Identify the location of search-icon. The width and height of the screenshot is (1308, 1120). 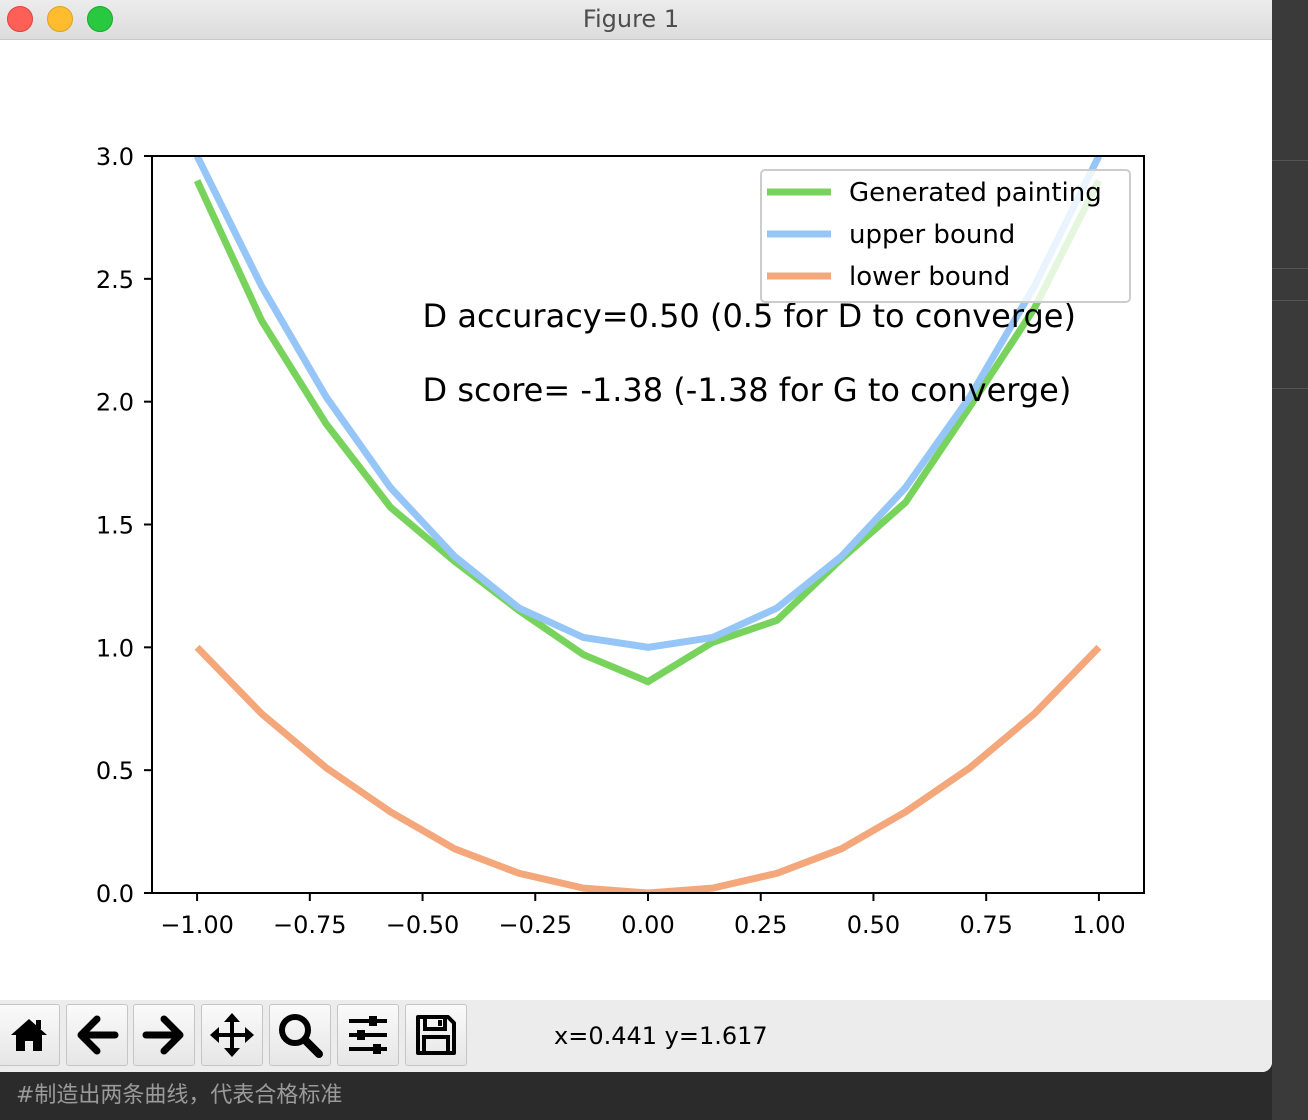
(301, 1036).